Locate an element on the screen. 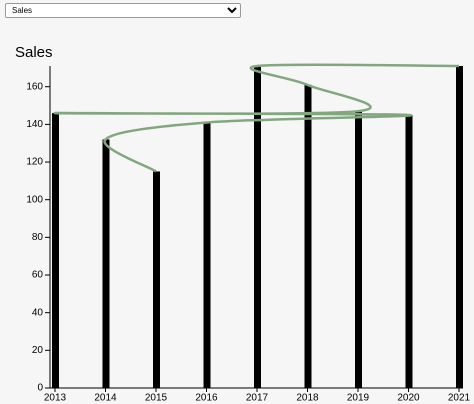  x-tick-label: 2019 is located at coordinates (358, 398).